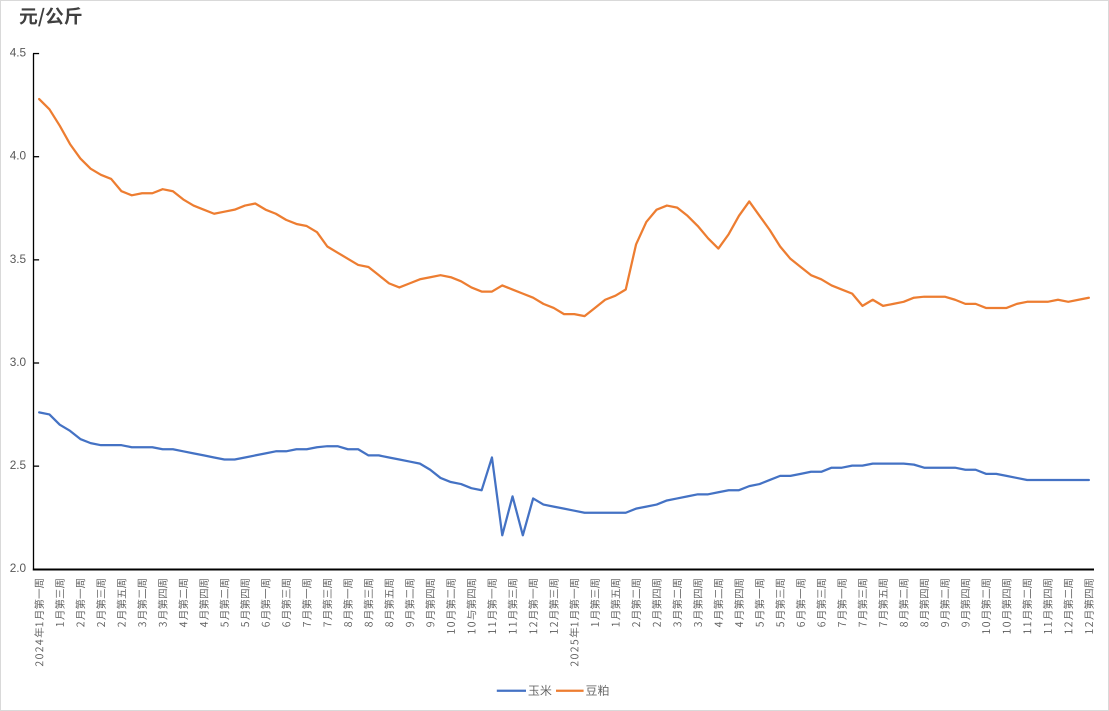  Describe the element at coordinates (18, 52) in the screenshot. I see `svg-text: 4.5` at that location.